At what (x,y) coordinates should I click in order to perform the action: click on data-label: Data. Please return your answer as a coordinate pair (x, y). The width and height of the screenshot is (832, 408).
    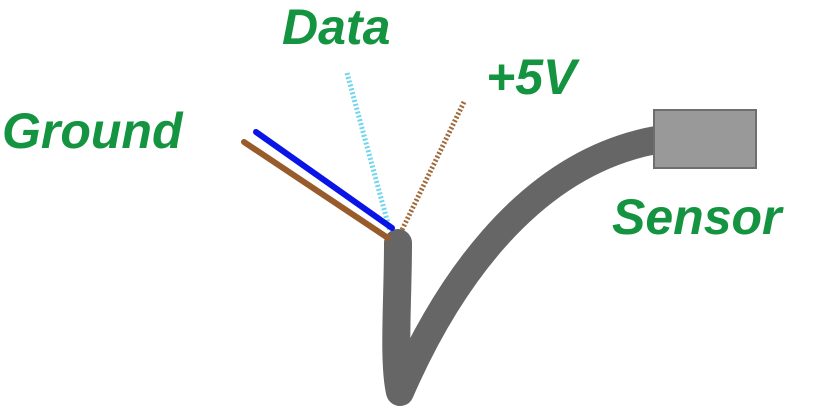
    Looking at the image, I should click on (336, 27).